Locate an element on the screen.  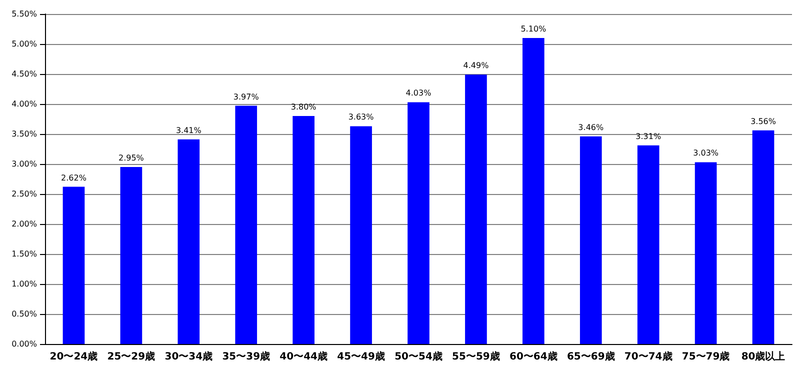
x-tick-label: 65〜69歳 is located at coordinates (590, 356).